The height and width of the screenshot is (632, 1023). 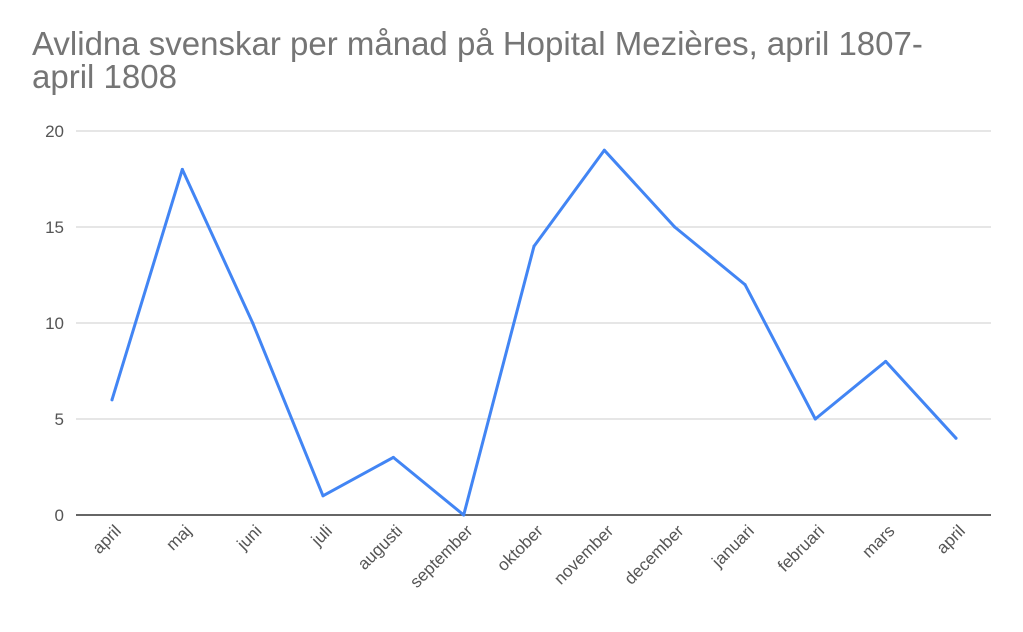 What do you see at coordinates (59, 515) in the screenshot?
I see `y-tick-label: 0` at bounding box center [59, 515].